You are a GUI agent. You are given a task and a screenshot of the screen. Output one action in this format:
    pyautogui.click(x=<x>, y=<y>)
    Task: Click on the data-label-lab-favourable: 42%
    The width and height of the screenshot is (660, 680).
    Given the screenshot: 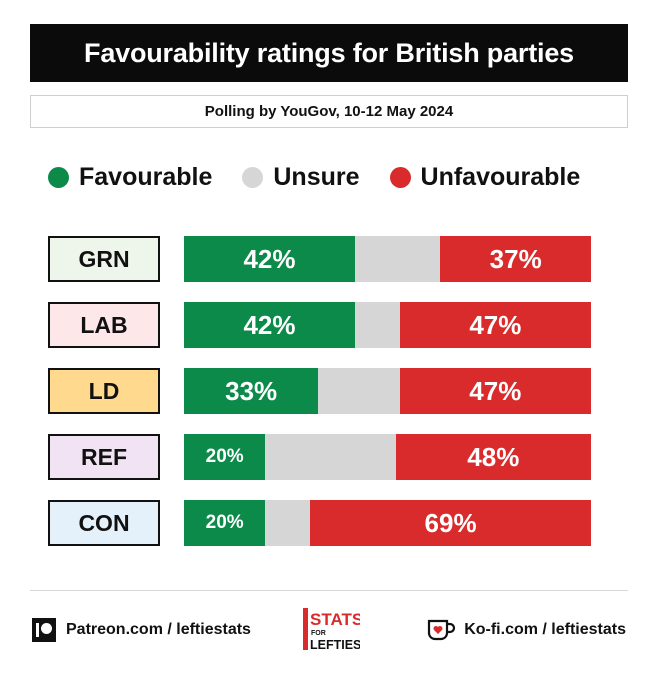 What is the action you would take?
    pyautogui.click(x=269, y=324)
    